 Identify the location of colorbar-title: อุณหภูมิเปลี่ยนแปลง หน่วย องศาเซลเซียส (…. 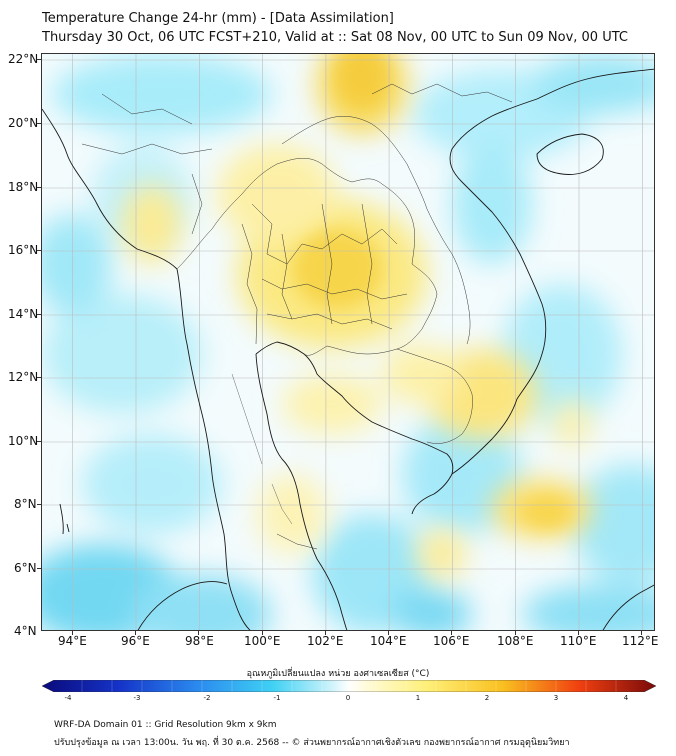
(338, 674).